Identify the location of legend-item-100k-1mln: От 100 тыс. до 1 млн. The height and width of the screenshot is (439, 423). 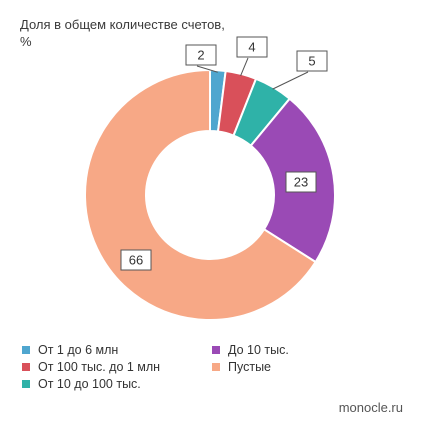
(91, 367).